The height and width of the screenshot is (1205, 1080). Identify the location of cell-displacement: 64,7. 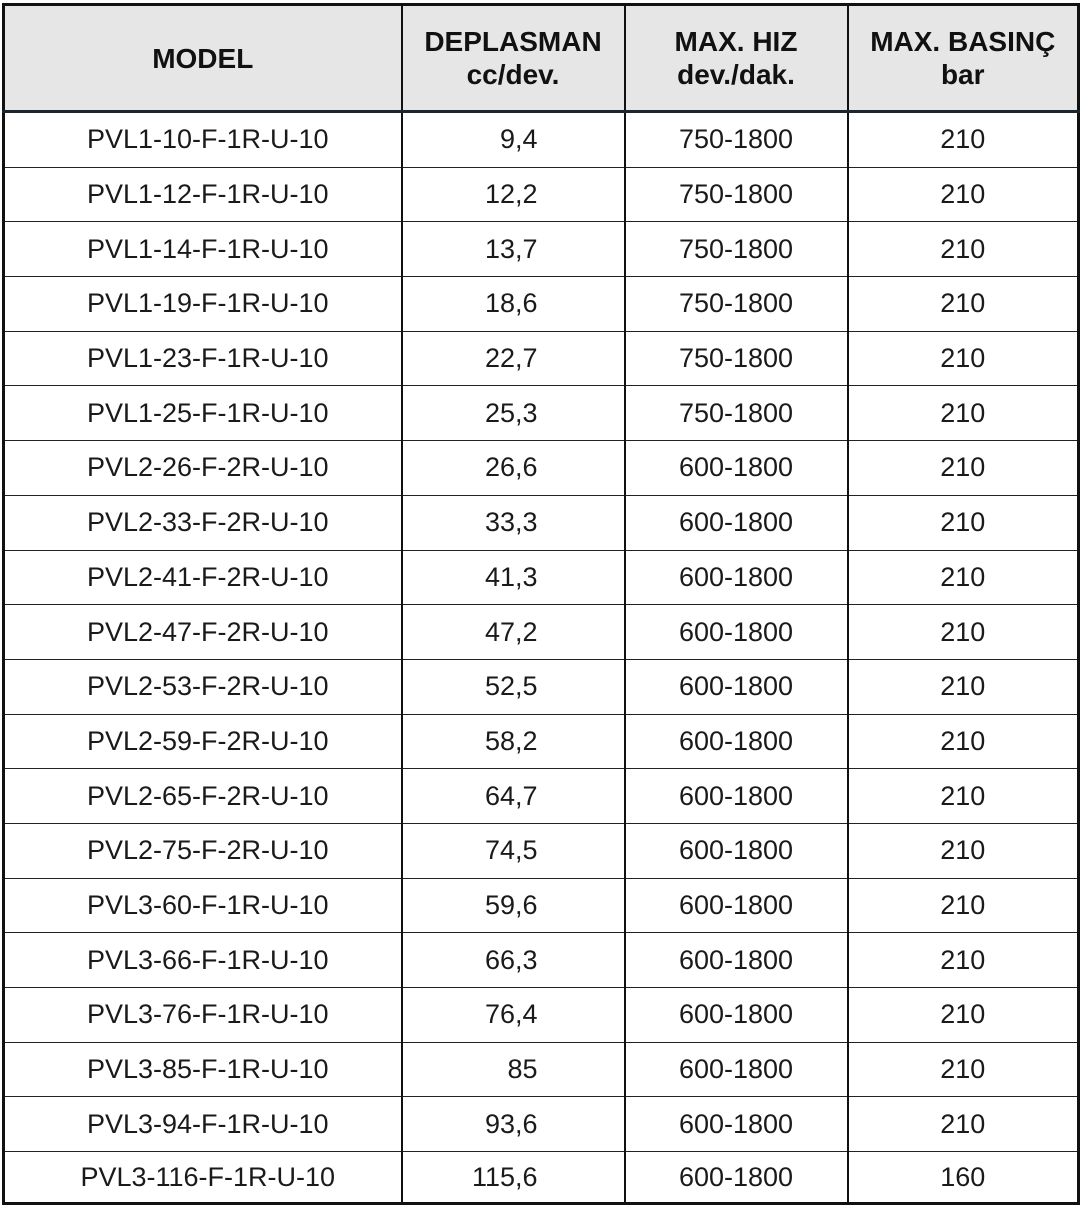
(512, 796).